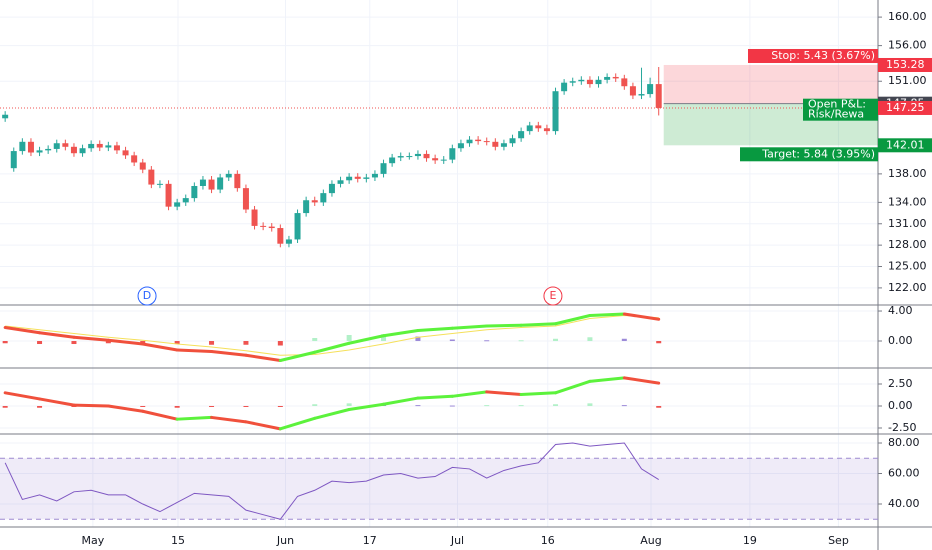 The height and width of the screenshot is (550, 932). I want to click on stop-zone, so click(770, 84).